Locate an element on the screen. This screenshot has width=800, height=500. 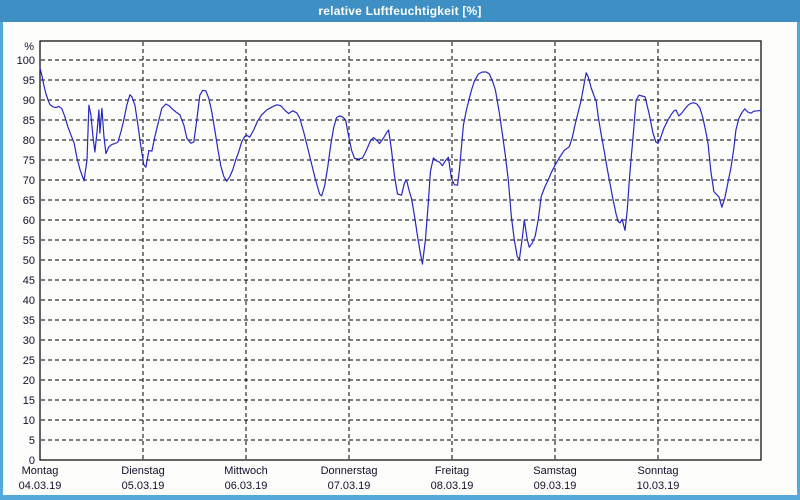
y-tick-label: 20 is located at coordinates (29, 381).